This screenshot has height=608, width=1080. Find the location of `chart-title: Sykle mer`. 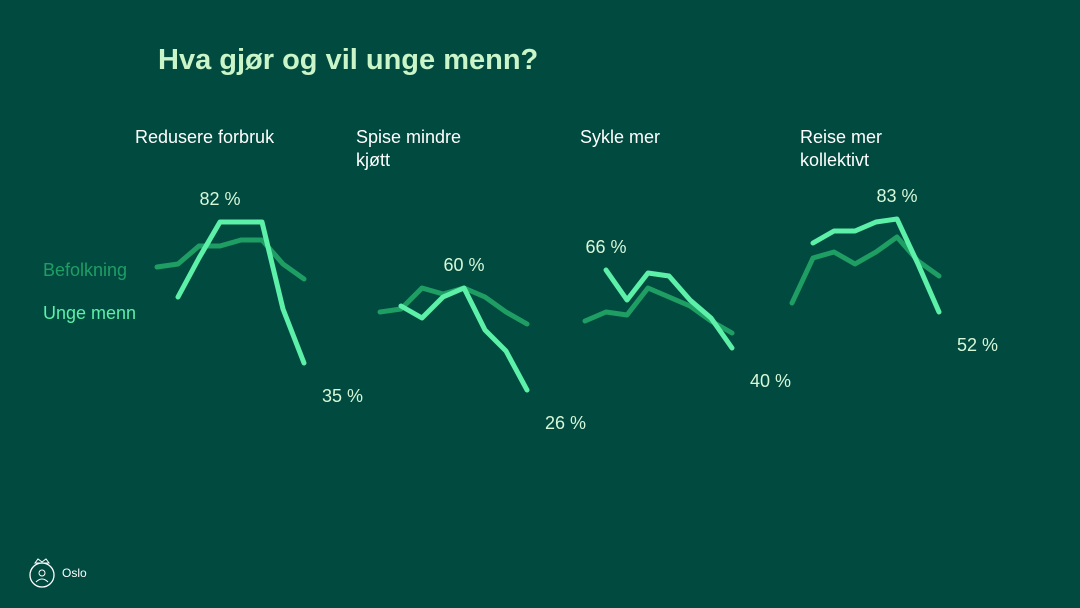

chart-title: Sykle mer is located at coordinates (620, 137).